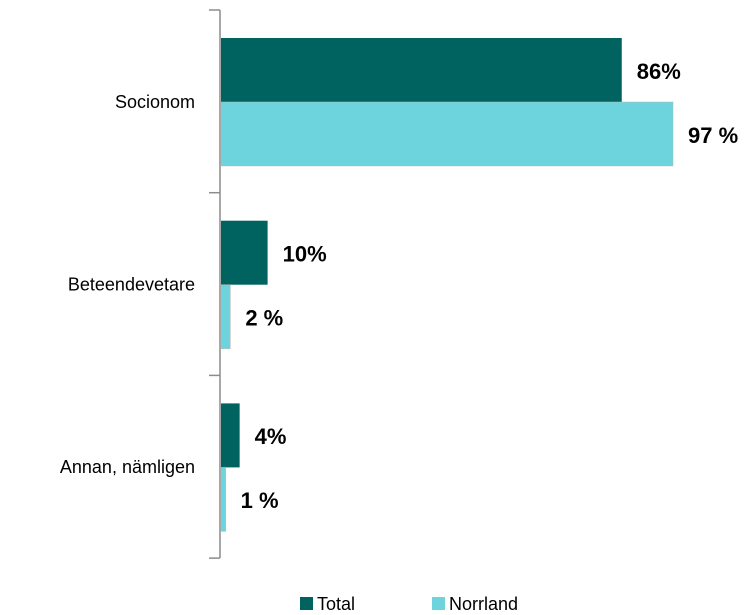 The image size is (756, 615). I want to click on category-label: Annan, nämligen, so click(127, 467).